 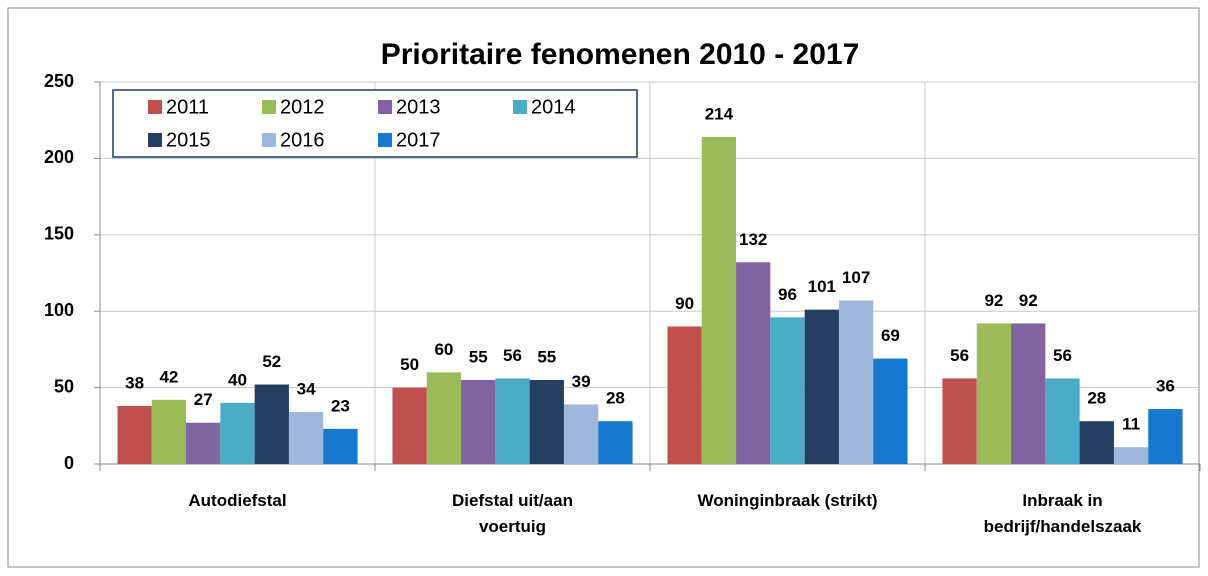 I want to click on chart-title: Prioritaire fenomenen 2010 - 2017, so click(x=620, y=54).